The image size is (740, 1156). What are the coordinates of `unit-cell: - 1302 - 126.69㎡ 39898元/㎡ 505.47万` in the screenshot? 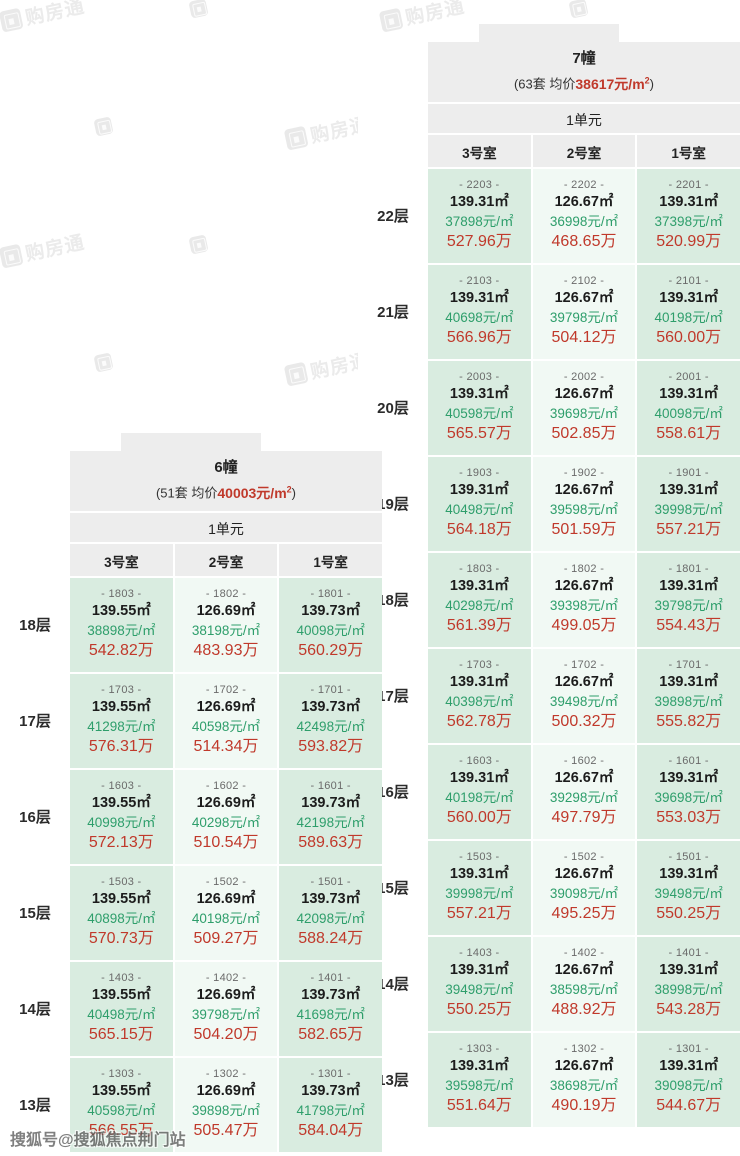 It's located at (227, 1104).